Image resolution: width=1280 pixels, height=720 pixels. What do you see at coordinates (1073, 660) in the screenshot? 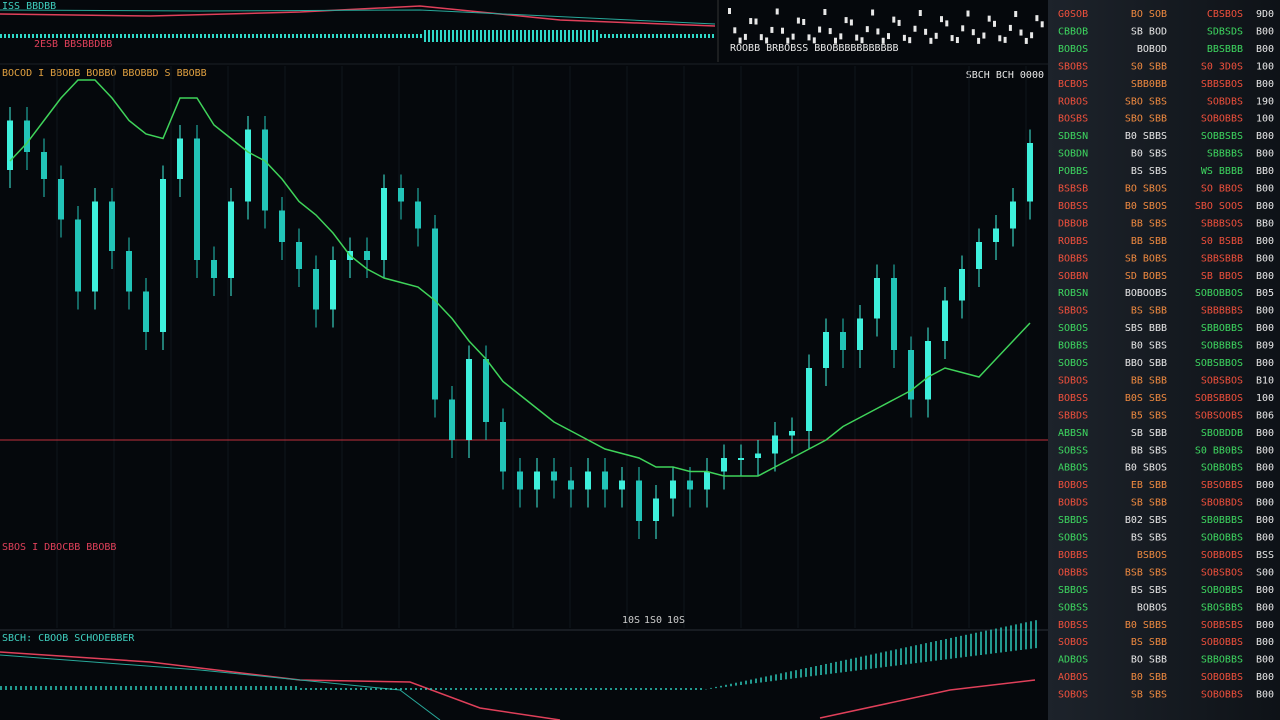
I see `book-symbol: ADBOS` at bounding box center [1073, 660].